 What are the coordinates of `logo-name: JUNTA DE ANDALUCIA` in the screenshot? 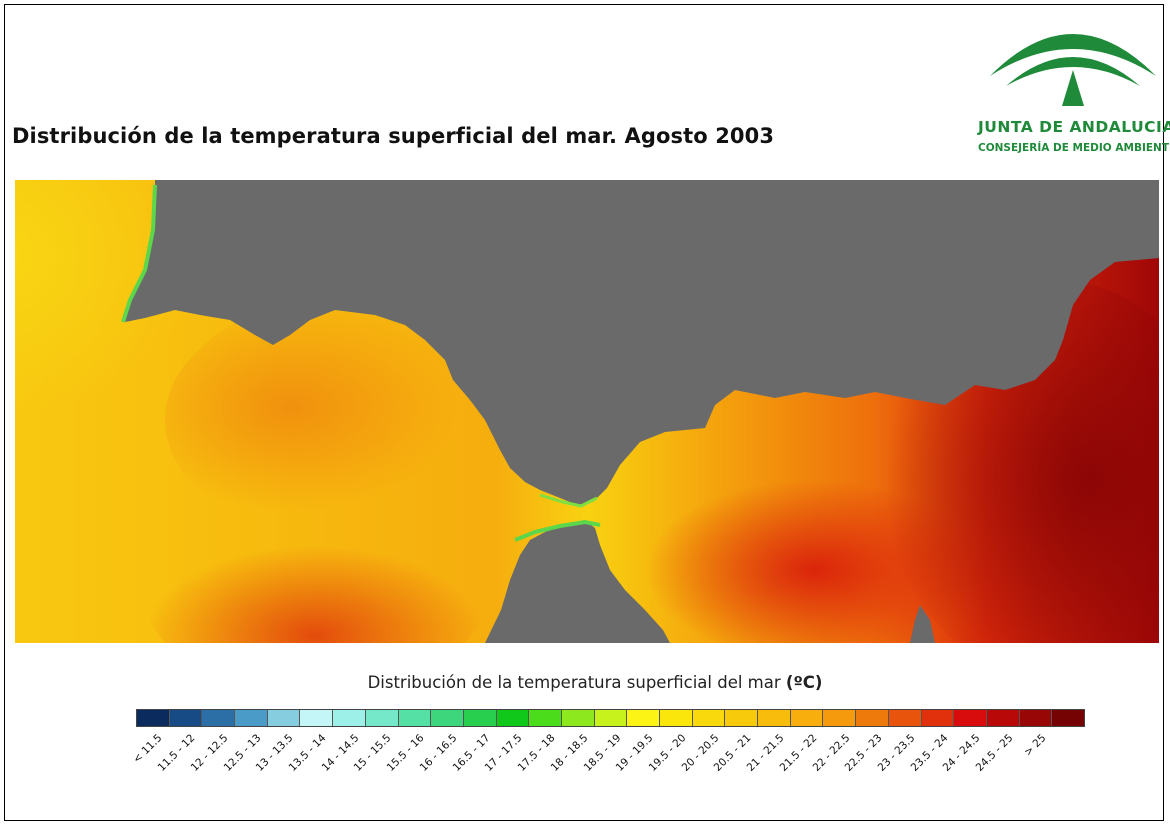 It's located at (1074, 127).